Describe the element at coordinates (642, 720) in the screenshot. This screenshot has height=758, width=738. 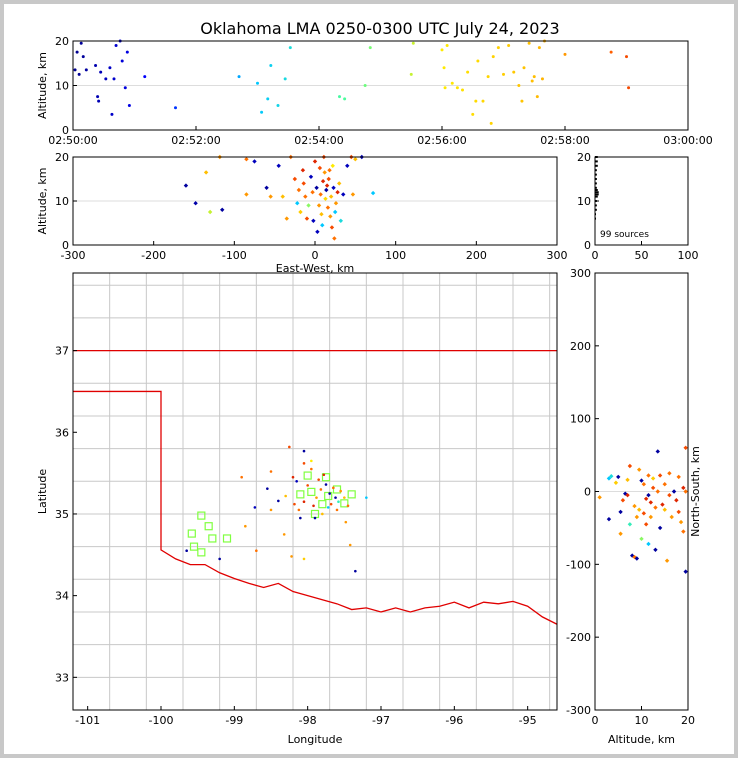
I see `x-tick-label: 10` at that location.